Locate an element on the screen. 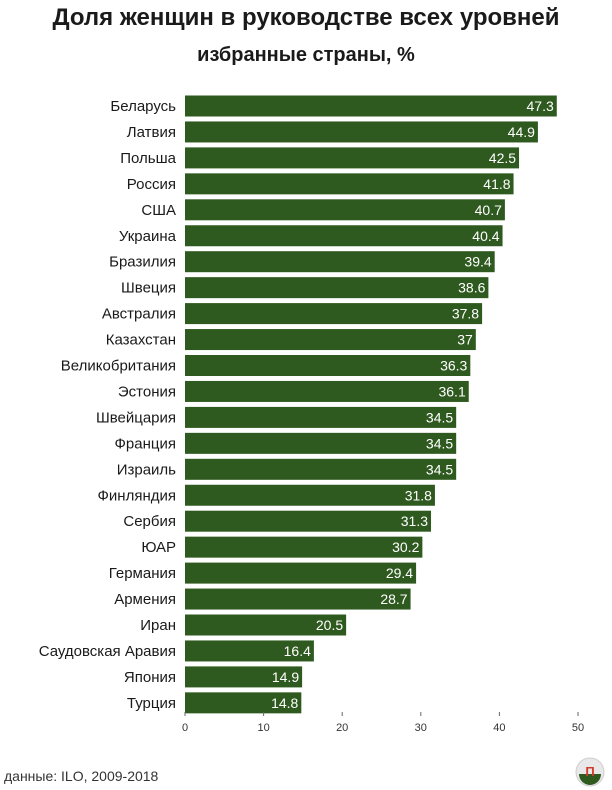  value-label: 47.3 is located at coordinates (540, 106).